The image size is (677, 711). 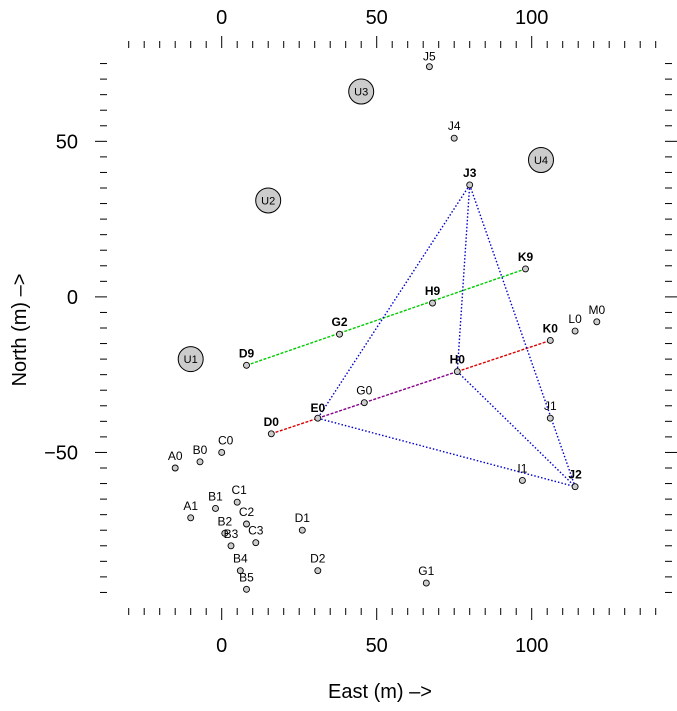 What do you see at coordinates (550, 410) in the screenshot?
I see `site-J1: J1` at bounding box center [550, 410].